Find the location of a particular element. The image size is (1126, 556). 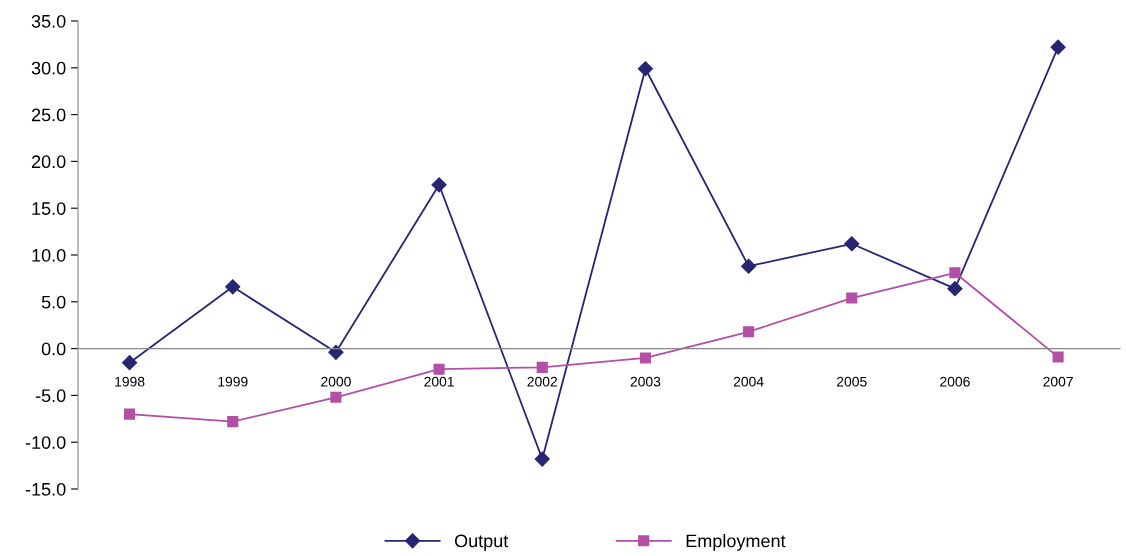

y-tick-label: -5.0 is located at coordinates (50, 396).